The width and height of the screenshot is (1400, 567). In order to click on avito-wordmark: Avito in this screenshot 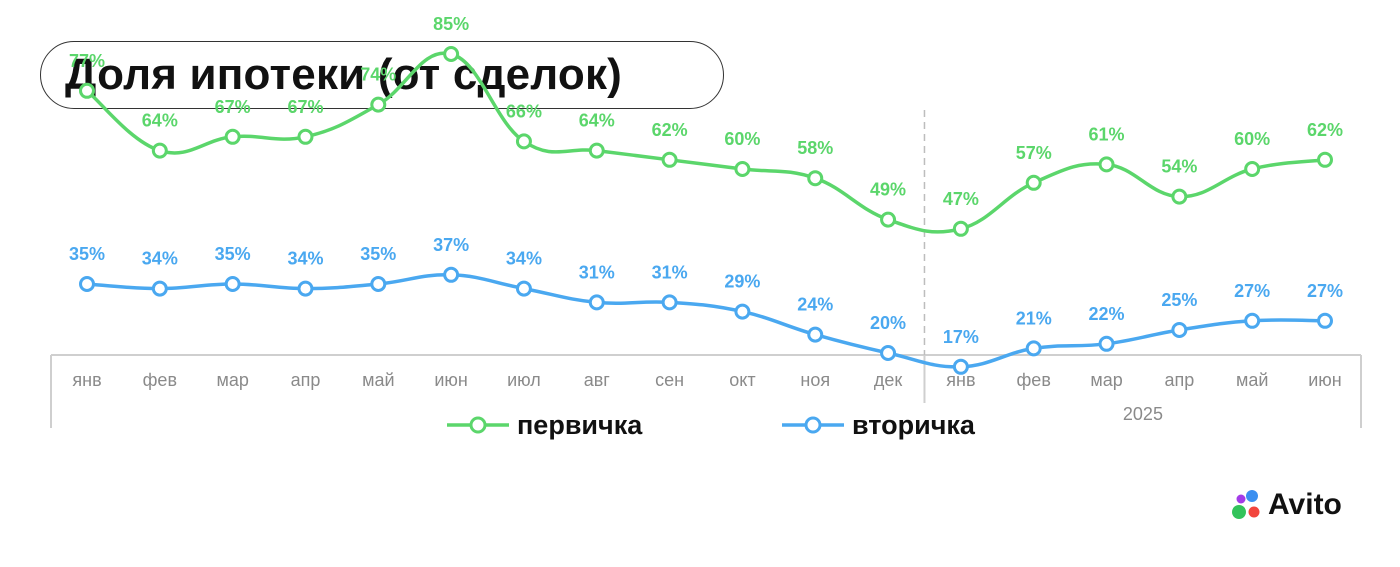, I will do `click(1305, 504)`.